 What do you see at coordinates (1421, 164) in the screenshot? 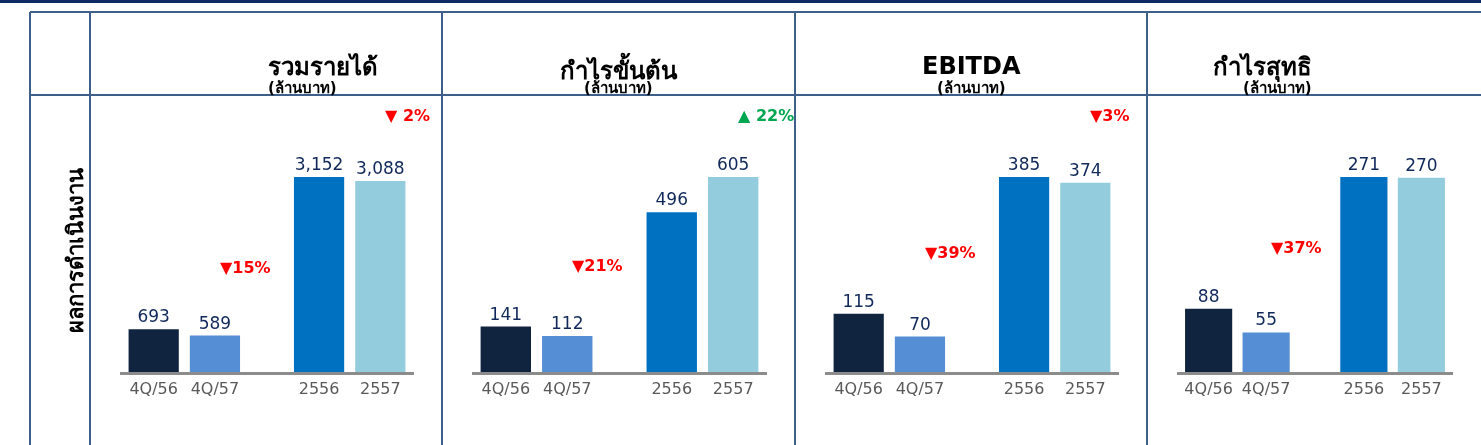
I see `data-label: 270` at bounding box center [1421, 164].